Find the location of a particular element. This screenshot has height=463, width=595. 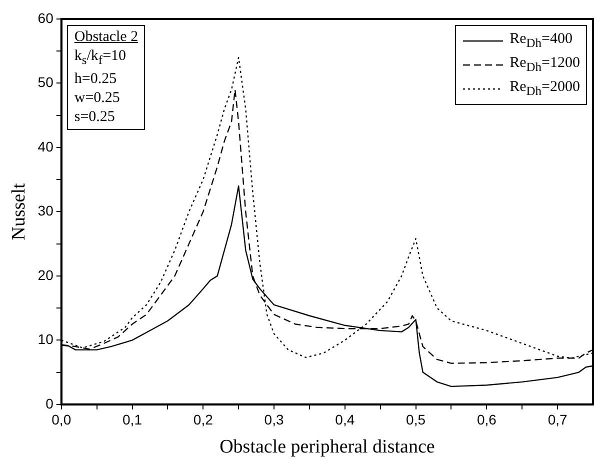

y-axis-title: Nusselt is located at coordinates (19, 211).